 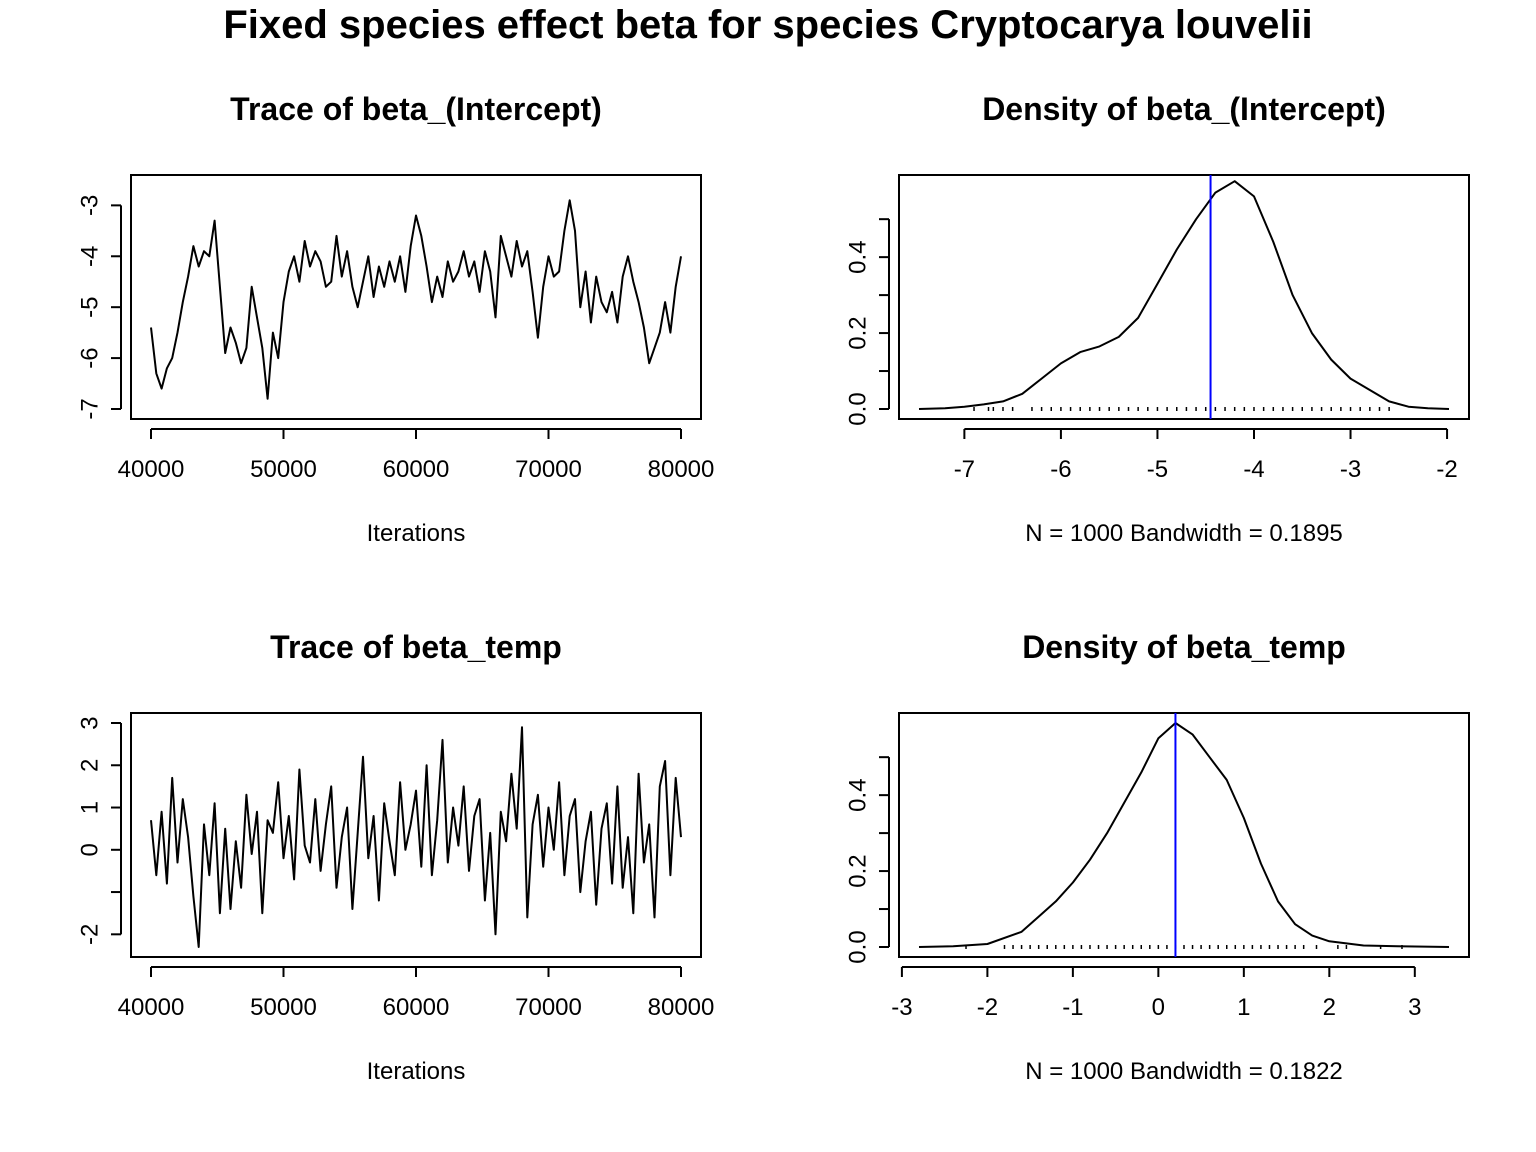 I want to click on trace-temp-y-tick-label: 2, so click(x=89, y=765).